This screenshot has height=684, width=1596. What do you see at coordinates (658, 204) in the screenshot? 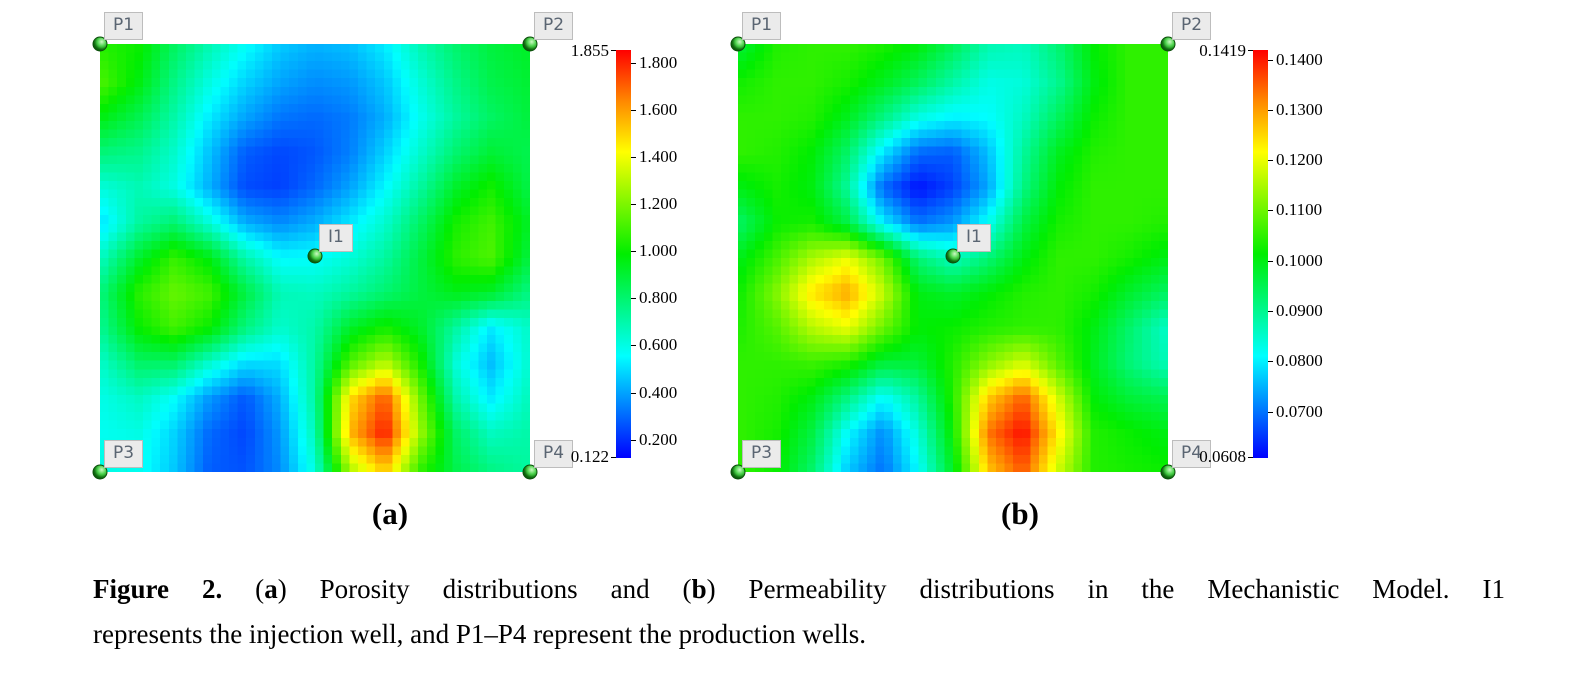
I see `colorbar-tick-label: 1.200` at bounding box center [658, 204].